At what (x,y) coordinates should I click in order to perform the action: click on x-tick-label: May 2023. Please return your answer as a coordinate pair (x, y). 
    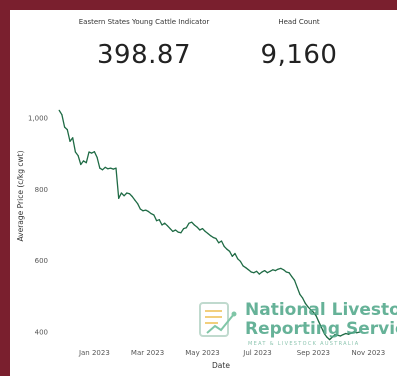
    Looking at the image, I should click on (202, 353).